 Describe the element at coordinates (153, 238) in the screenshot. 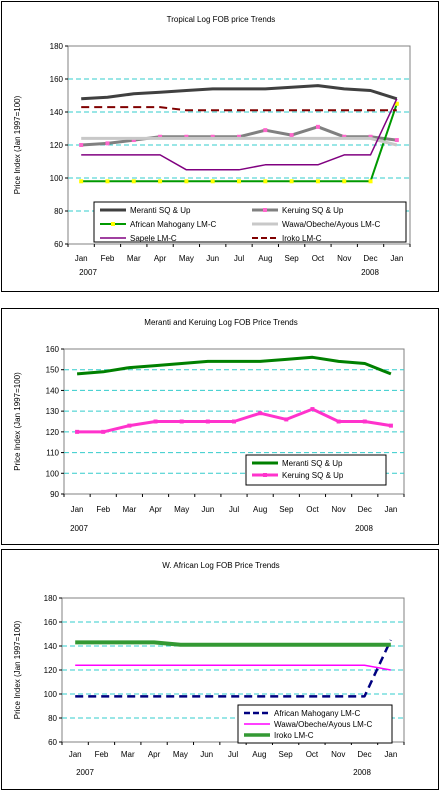

I see `legend-label: Sapele LM-C` at that location.